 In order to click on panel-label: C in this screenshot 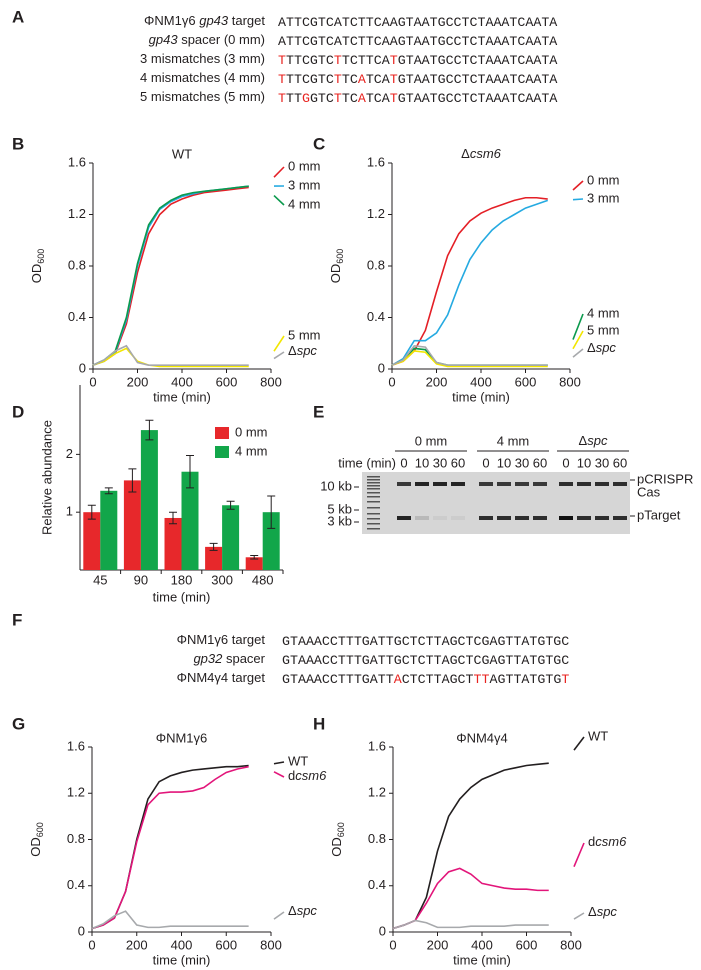, I will do `click(319, 143)`.